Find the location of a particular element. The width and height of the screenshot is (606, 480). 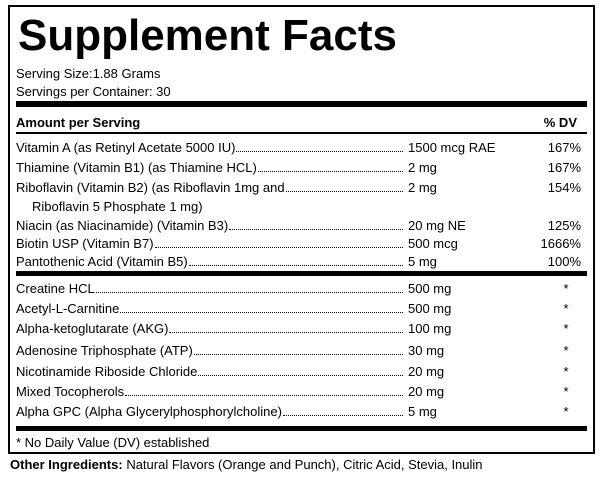

nutrient-row: Mixed Tocopherols 20 mg * is located at coordinates (298, 392).